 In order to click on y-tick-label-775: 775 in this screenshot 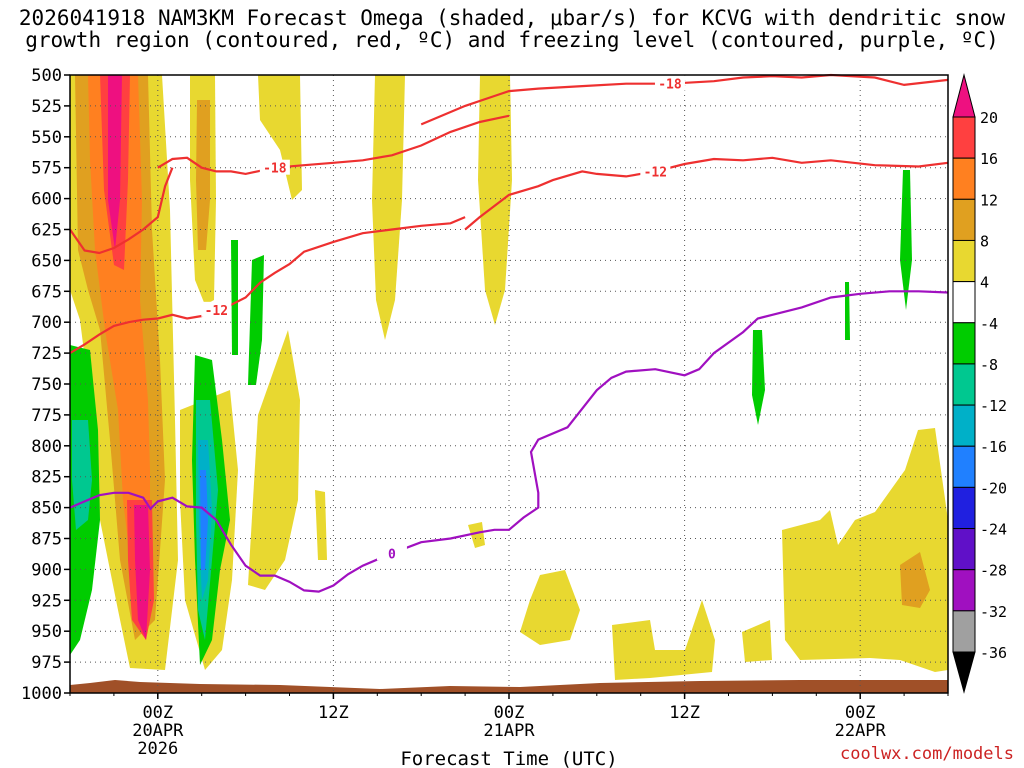, I will do `click(46, 416)`.